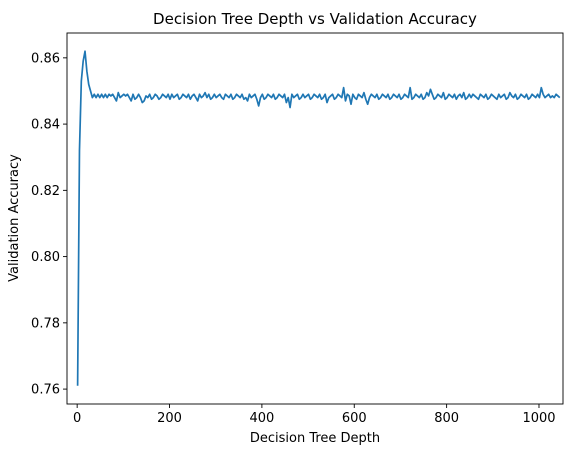 This screenshot has height=457, width=584. What do you see at coordinates (314, 415) in the screenshot?
I see `x-axis-ticks: 0 200 400 600 800 1000` at bounding box center [314, 415].